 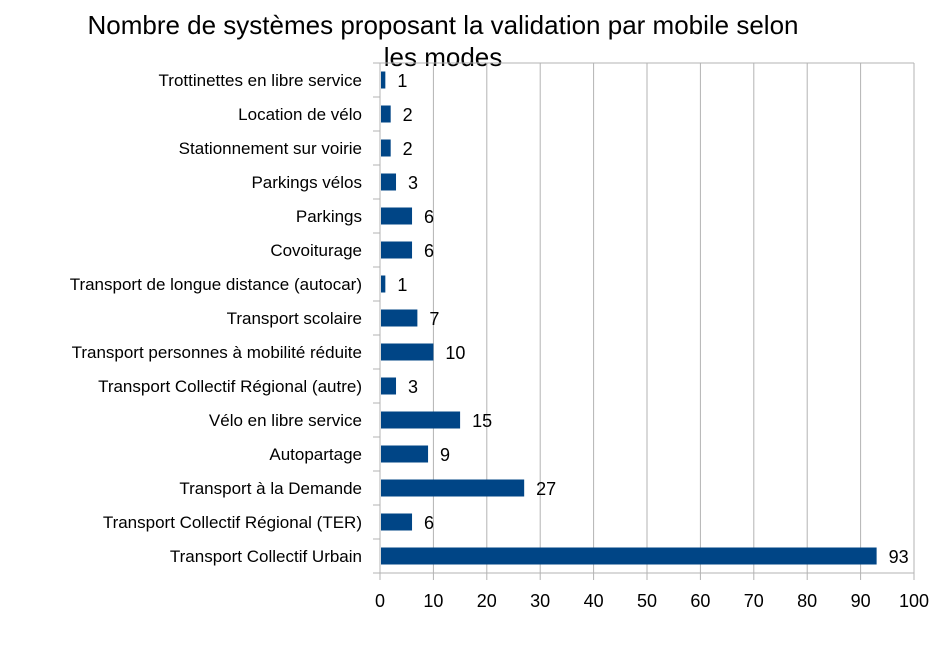 I want to click on category-label: Transport Collectif Régional (TER), so click(x=232, y=522).